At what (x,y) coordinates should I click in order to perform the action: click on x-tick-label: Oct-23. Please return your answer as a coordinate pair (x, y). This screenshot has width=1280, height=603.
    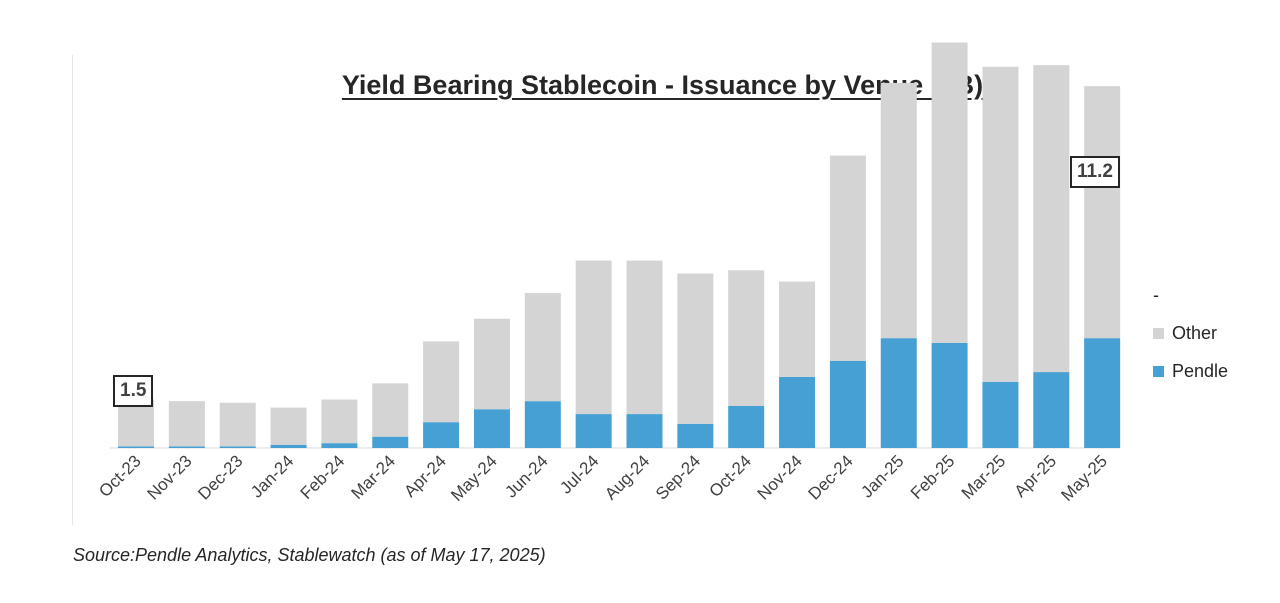
    Looking at the image, I should click on (120, 476).